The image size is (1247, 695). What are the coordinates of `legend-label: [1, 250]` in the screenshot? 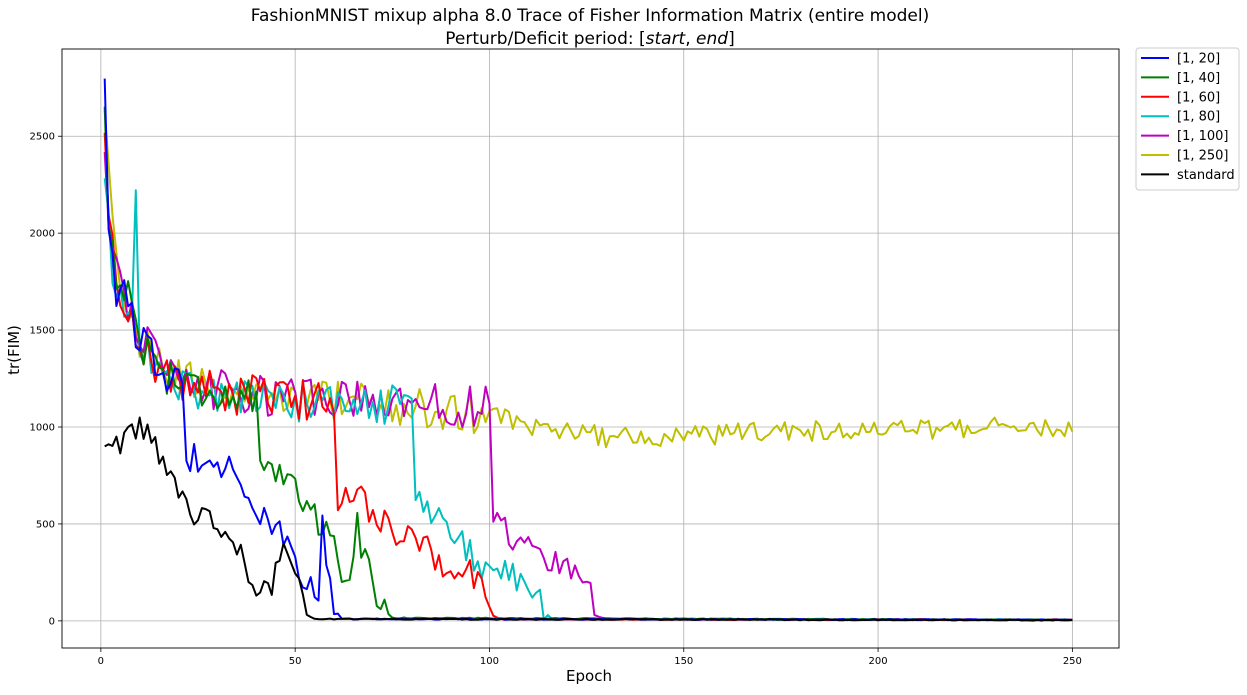 It's located at (1203, 156).